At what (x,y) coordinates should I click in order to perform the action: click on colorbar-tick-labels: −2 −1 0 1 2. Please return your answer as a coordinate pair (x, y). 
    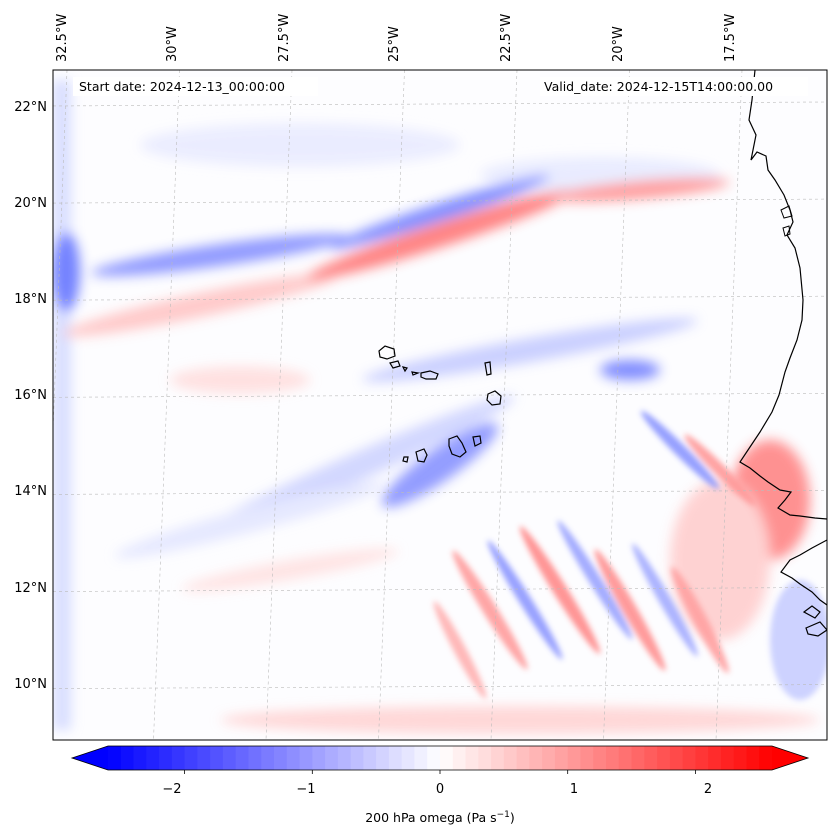
    Looking at the image, I should click on (437, 789).